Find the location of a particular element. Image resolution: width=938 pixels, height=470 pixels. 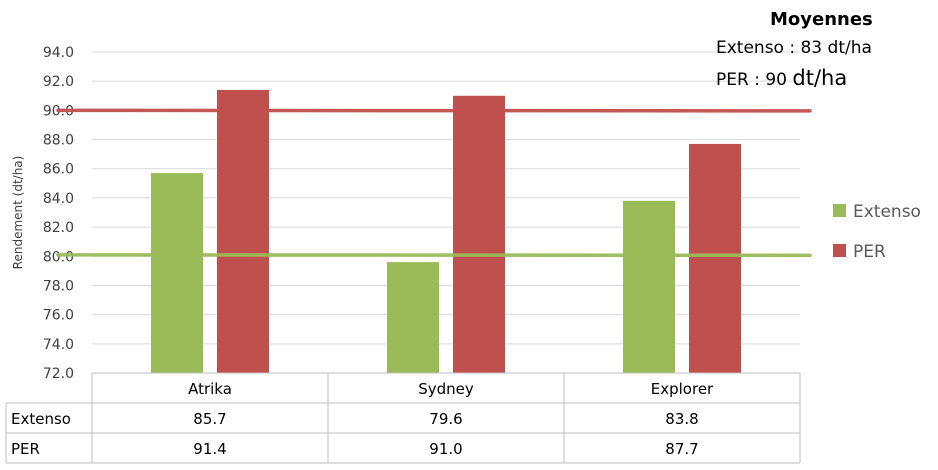

legend-swatch-extenso is located at coordinates (839, 210).